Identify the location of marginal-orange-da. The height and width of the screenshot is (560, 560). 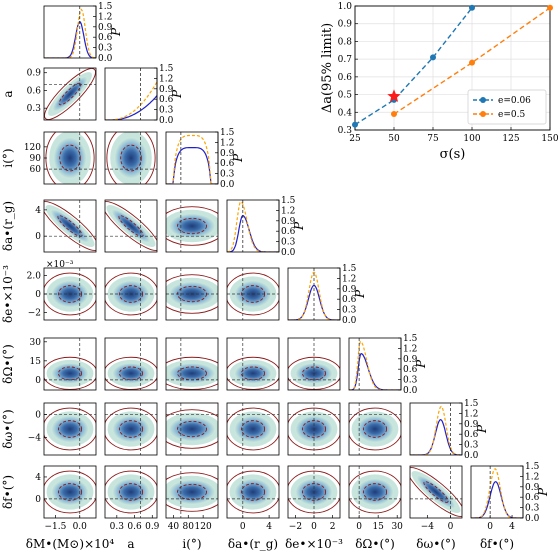
(253, 226).